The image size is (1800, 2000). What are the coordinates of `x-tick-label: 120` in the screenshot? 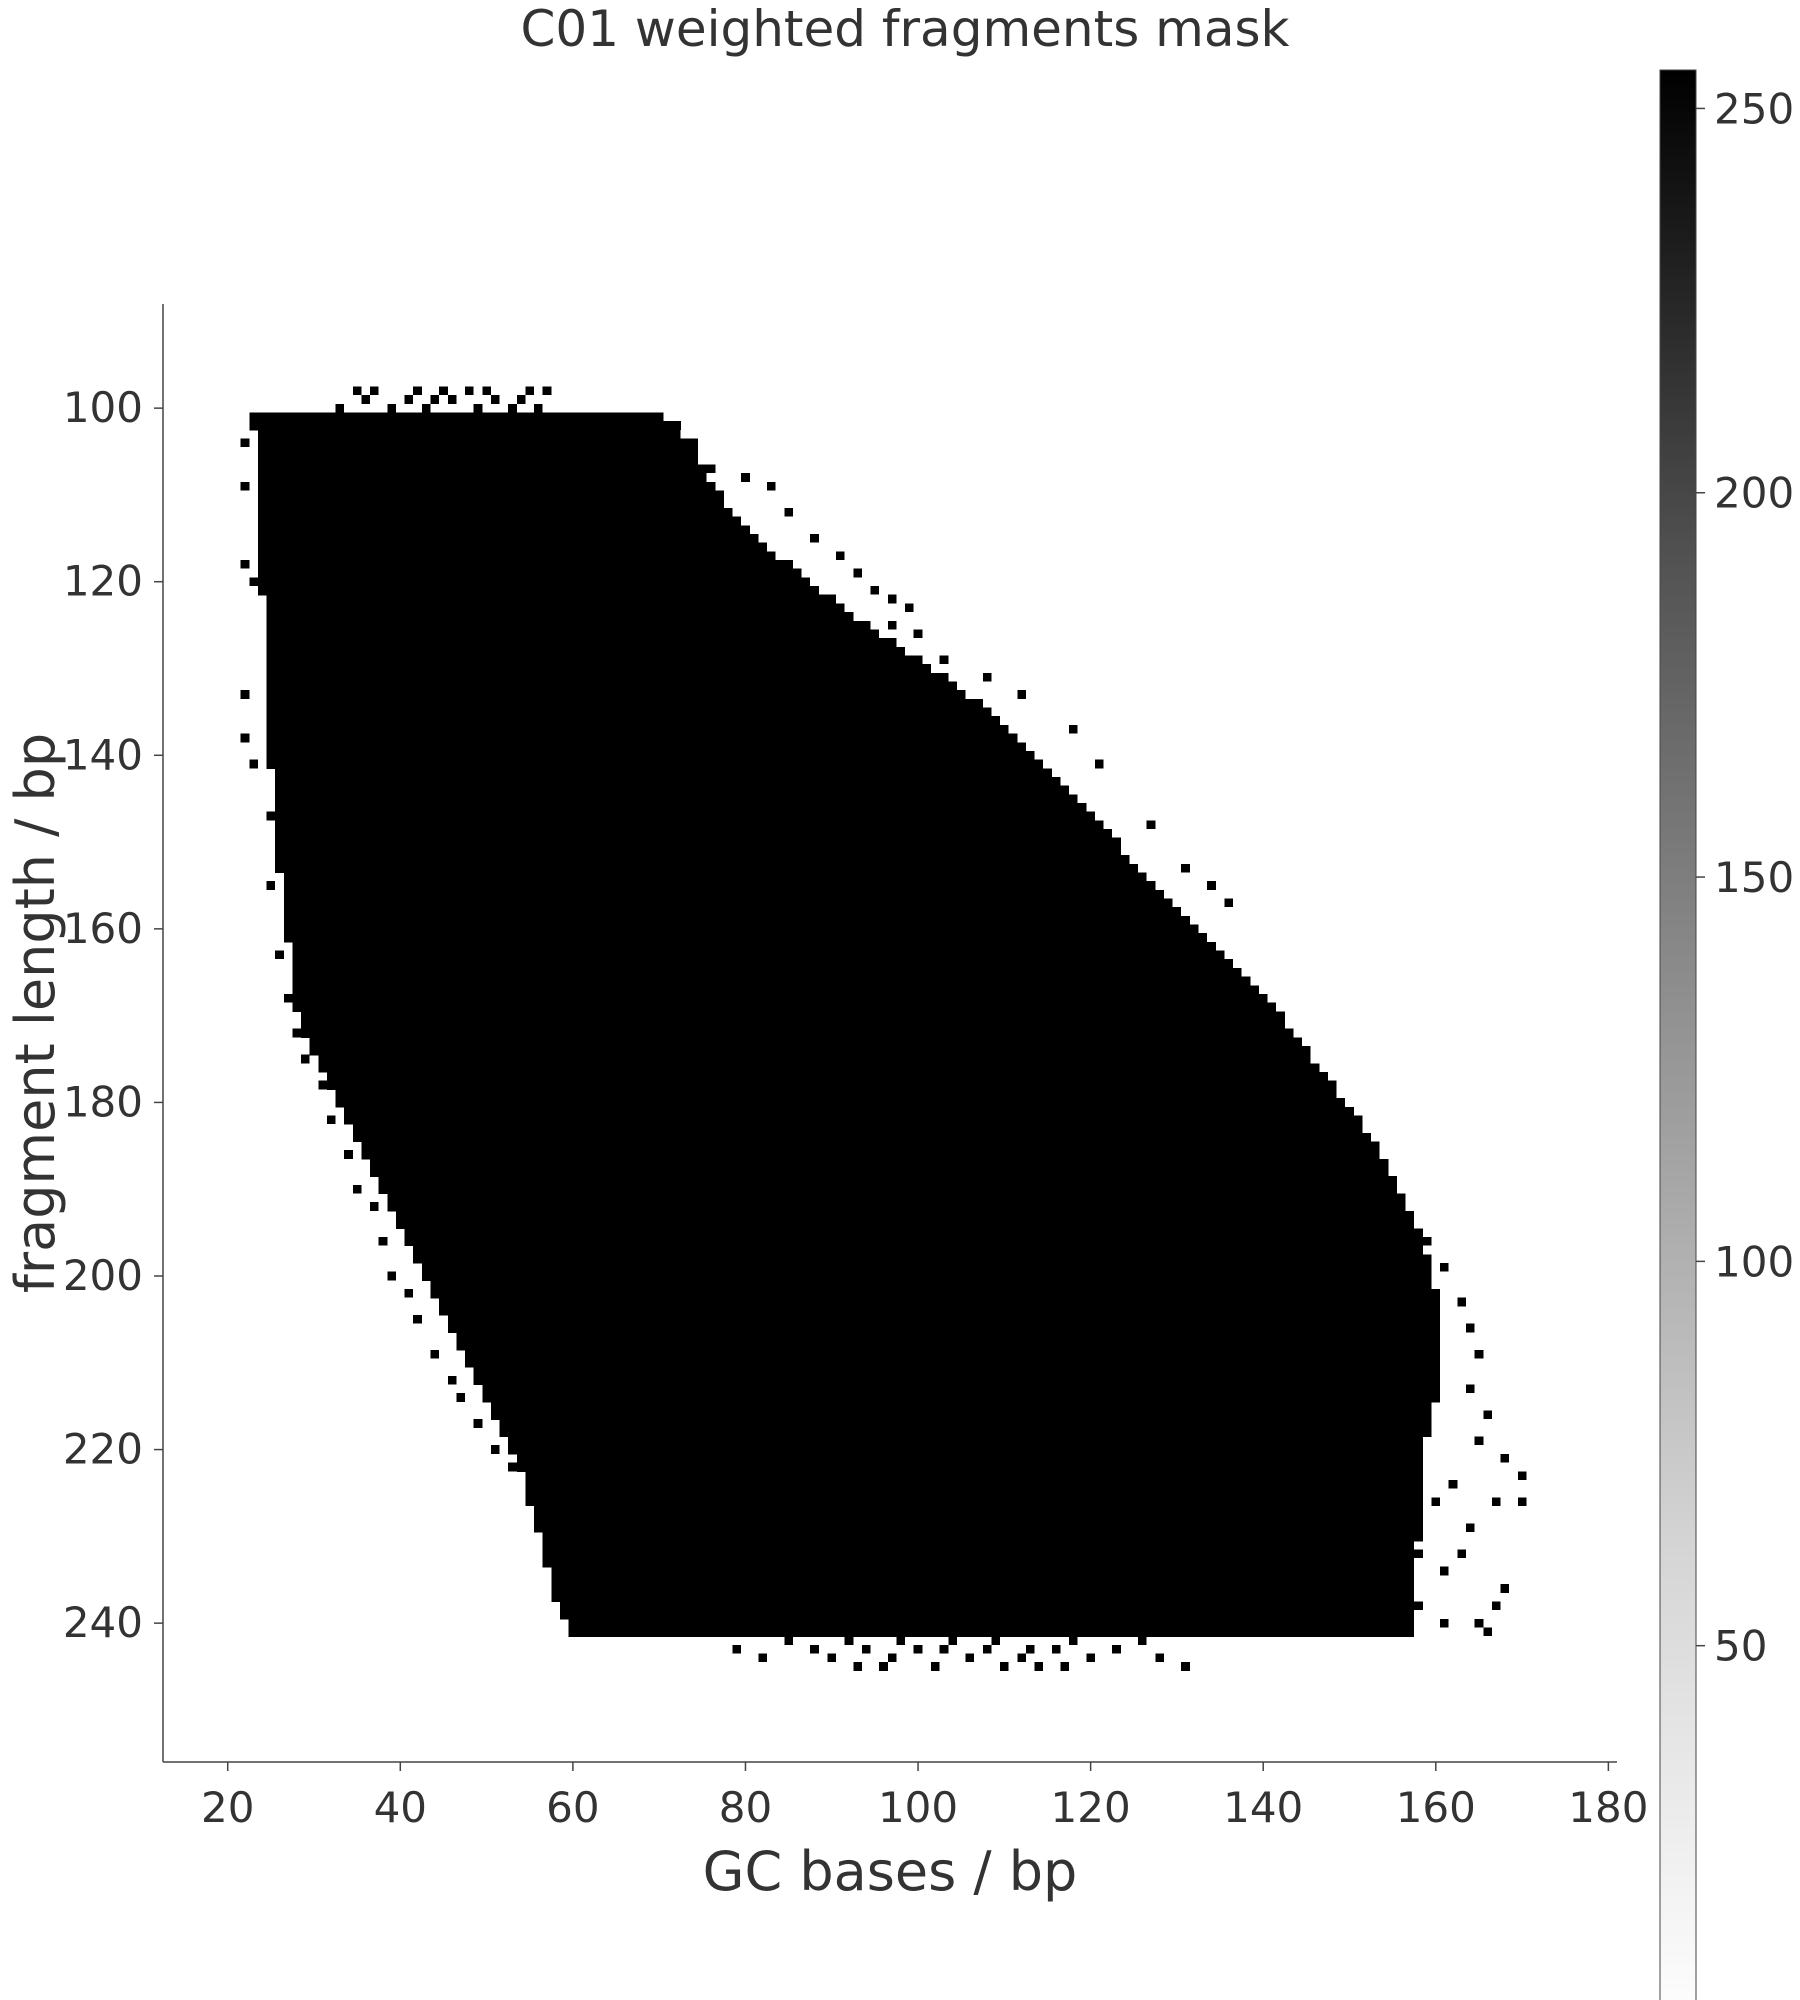 It's located at (1091, 1807).